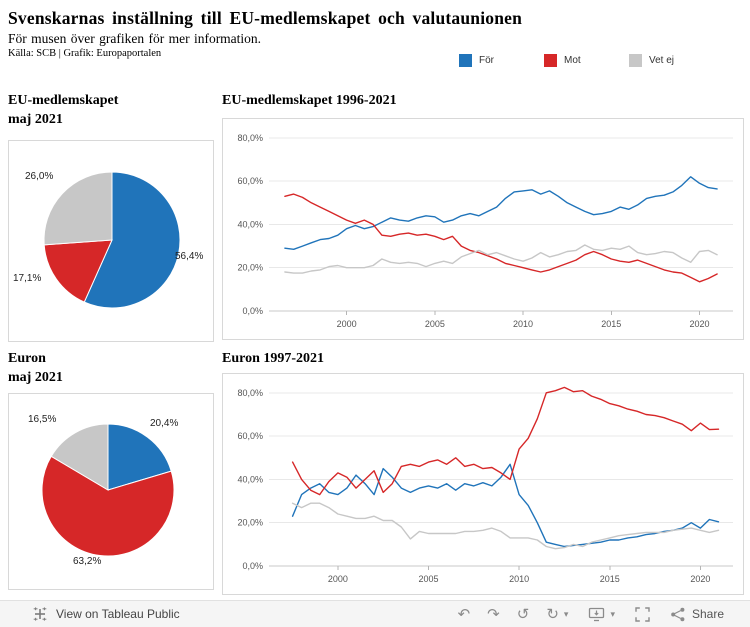  What do you see at coordinates (550, 60) in the screenshot?
I see `legend-swatch-mot` at bounding box center [550, 60].